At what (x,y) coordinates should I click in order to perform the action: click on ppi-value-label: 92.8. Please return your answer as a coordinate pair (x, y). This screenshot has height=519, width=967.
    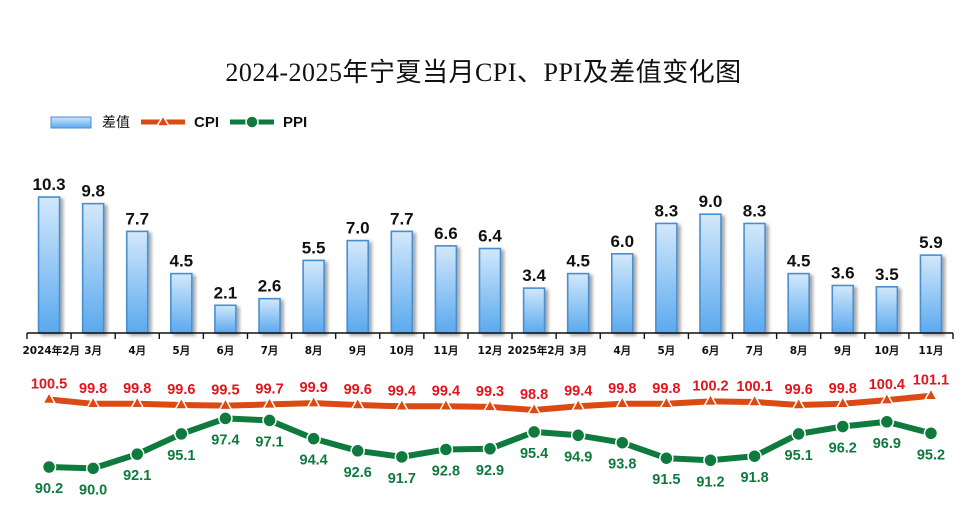
    Looking at the image, I should click on (446, 471).